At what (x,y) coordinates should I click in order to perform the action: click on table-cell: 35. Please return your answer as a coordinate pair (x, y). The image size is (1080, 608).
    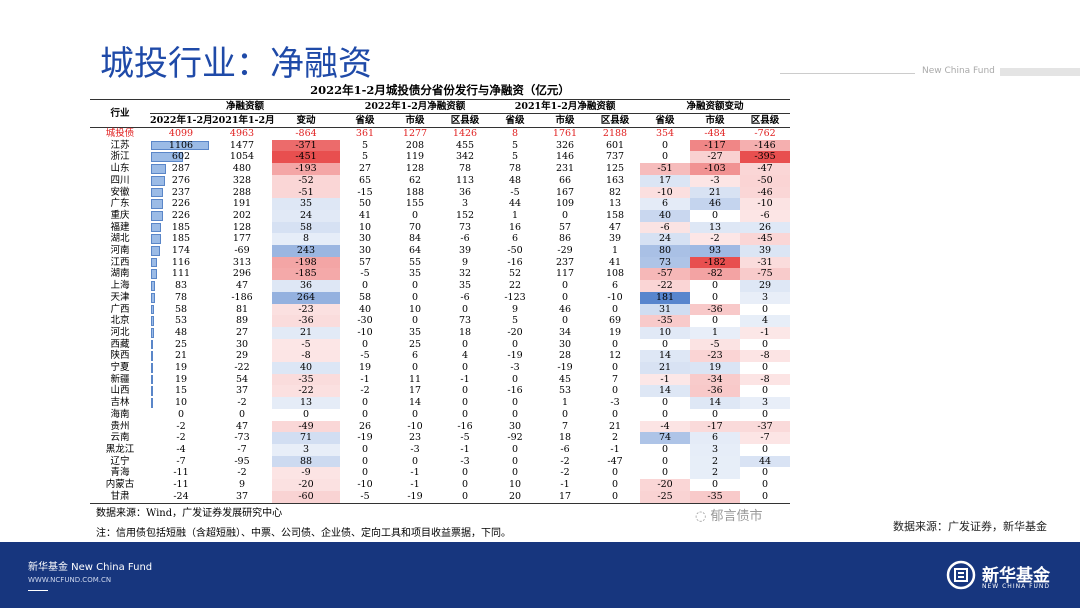
    Looking at the image, I should click on (415, 333).